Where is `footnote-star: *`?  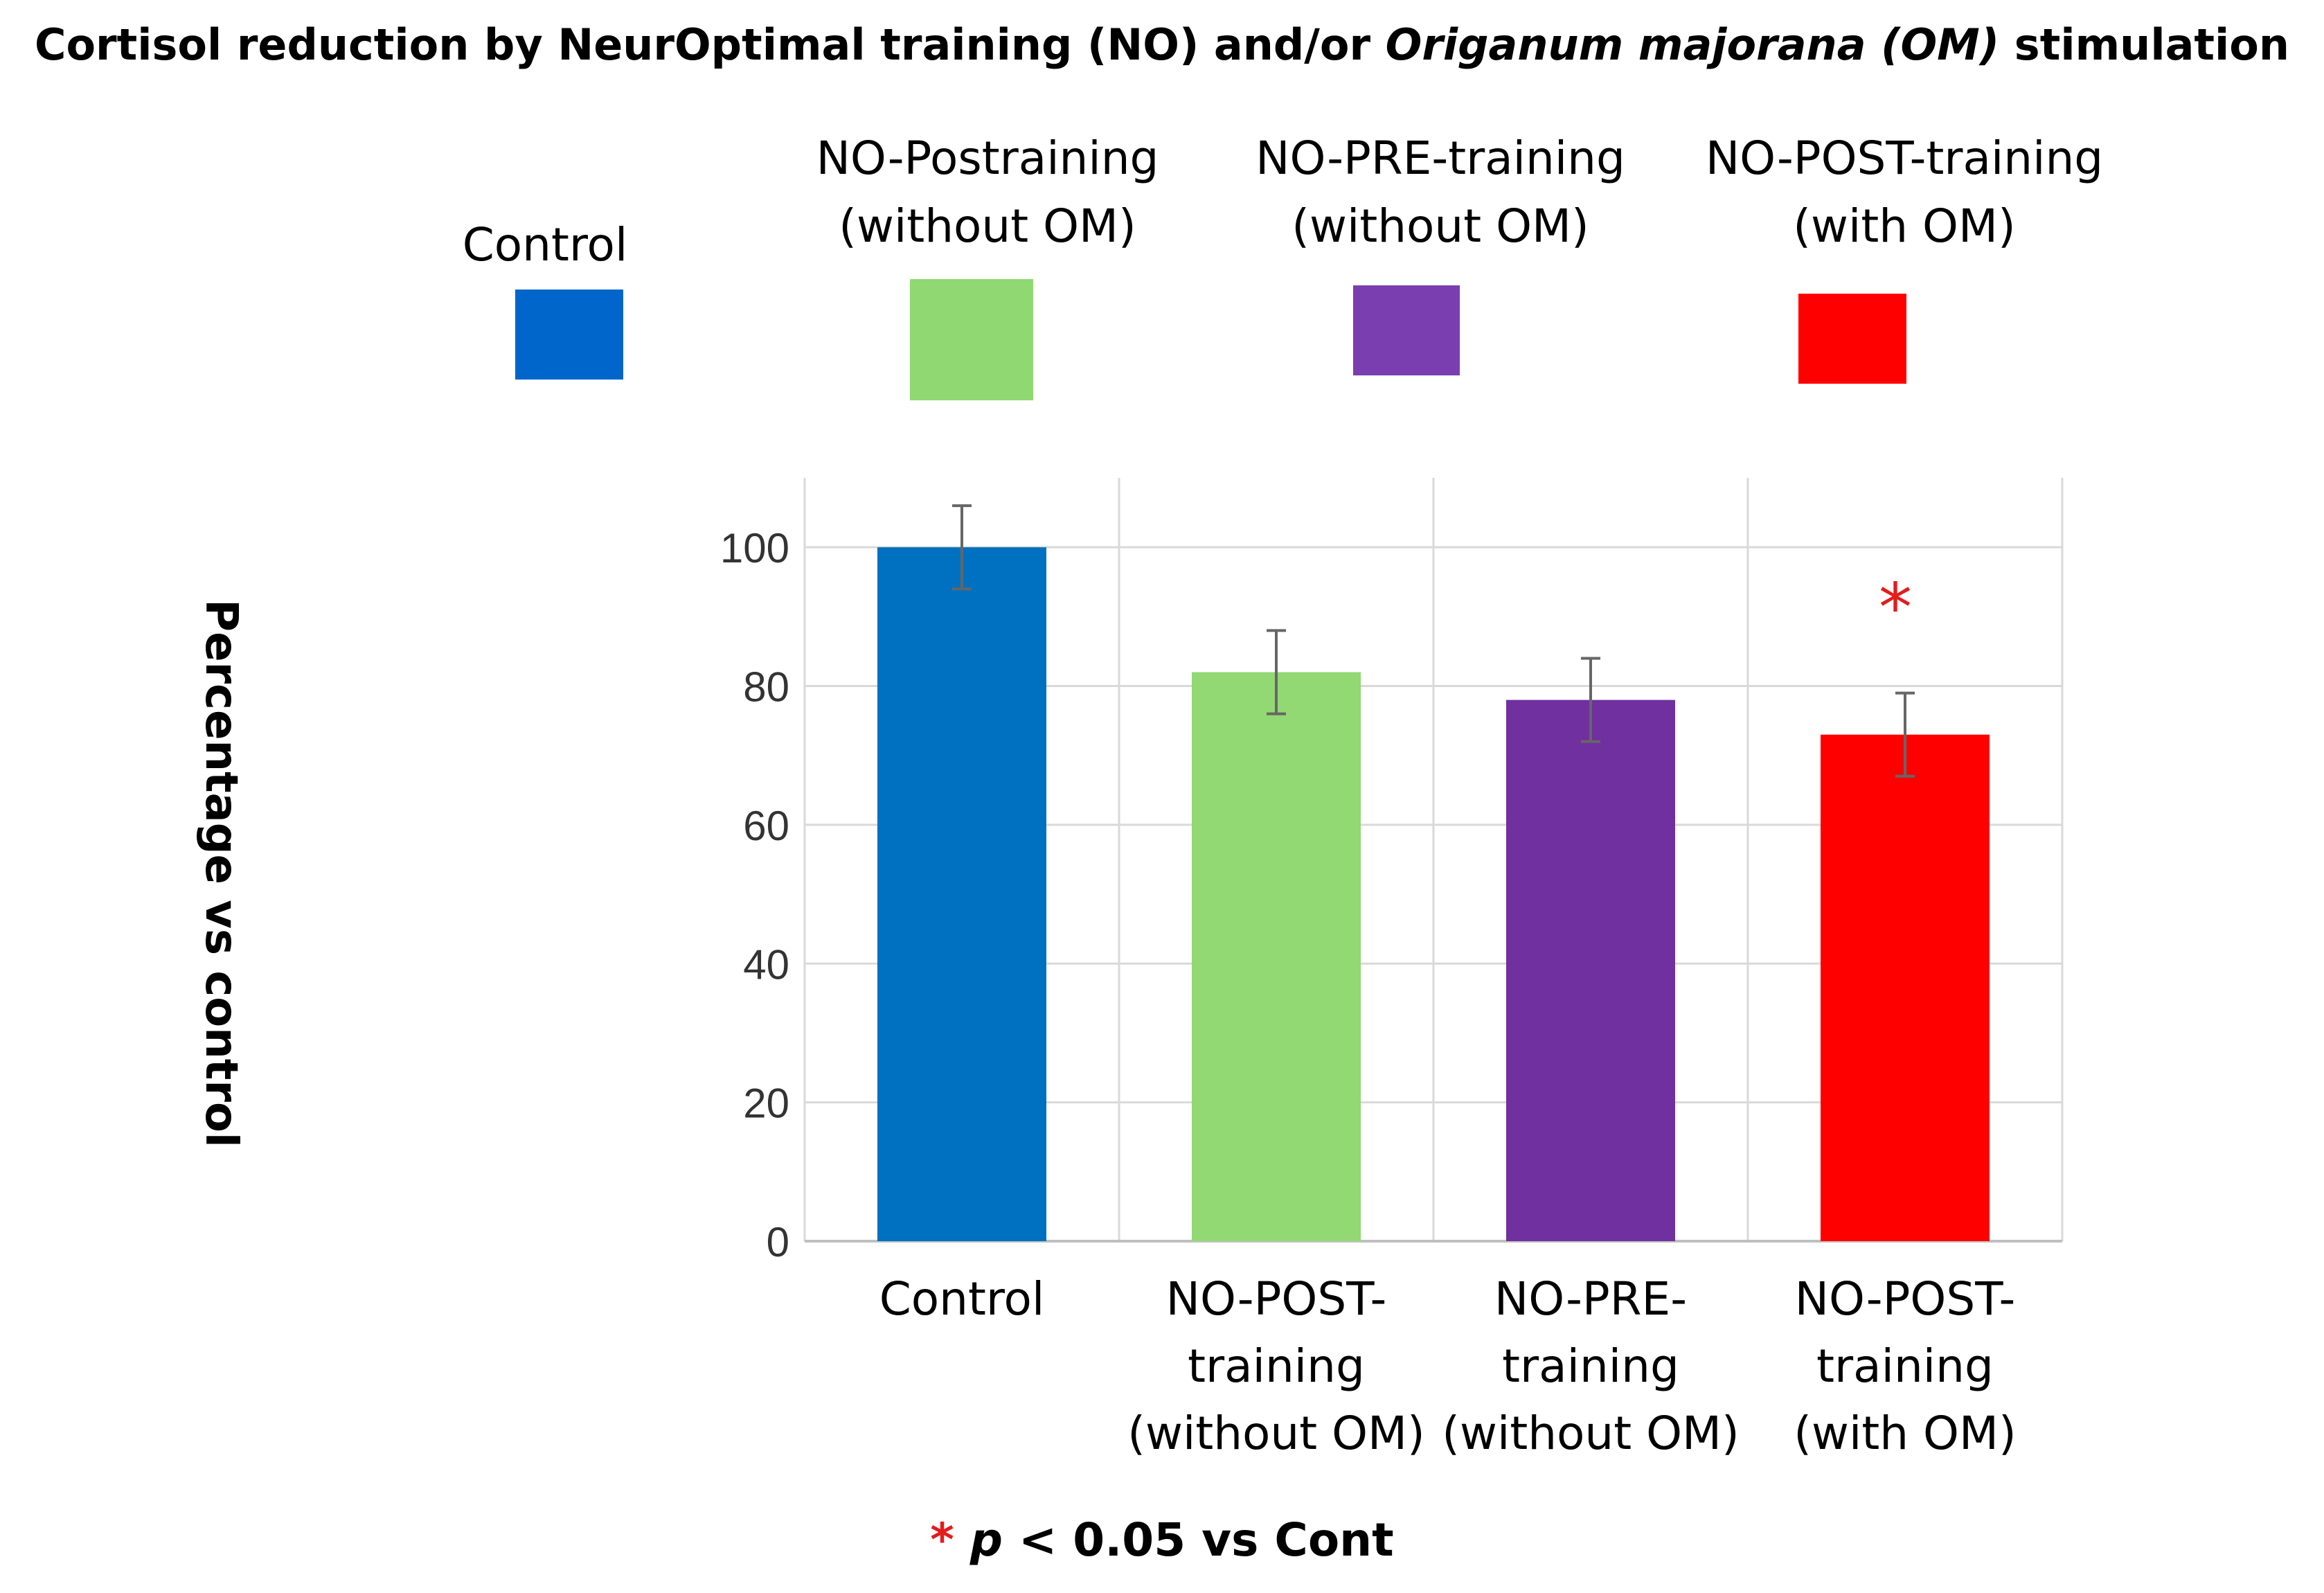 footnote-star: * is located at coordinates (942, 1540).